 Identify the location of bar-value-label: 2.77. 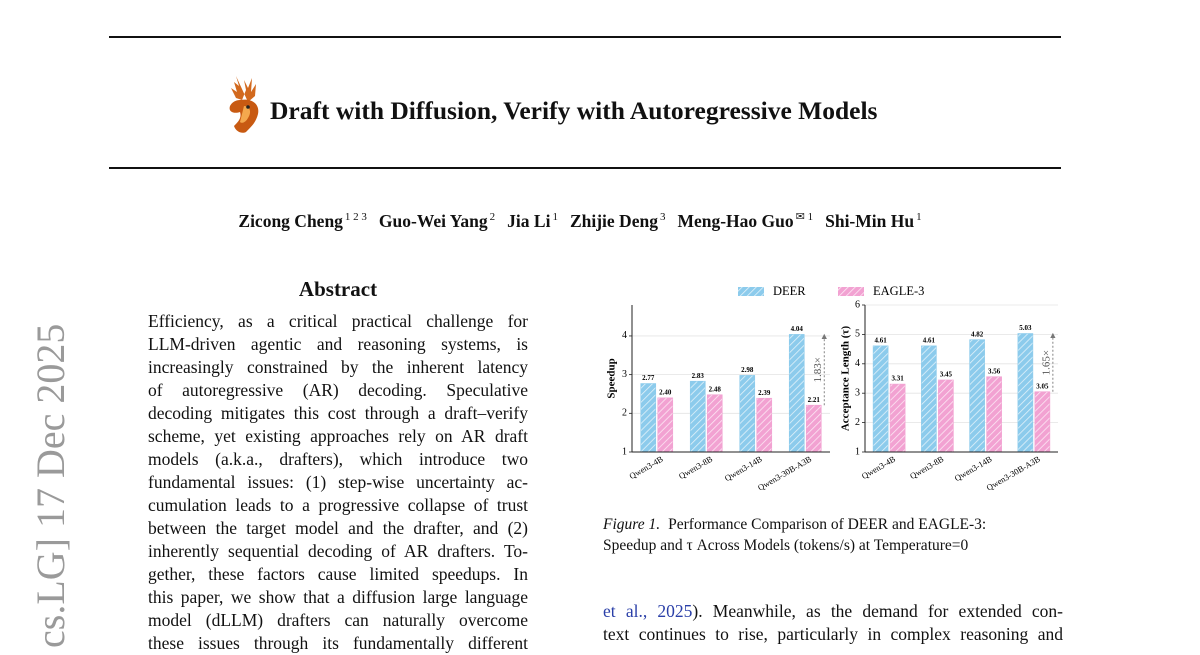
(648, 378).